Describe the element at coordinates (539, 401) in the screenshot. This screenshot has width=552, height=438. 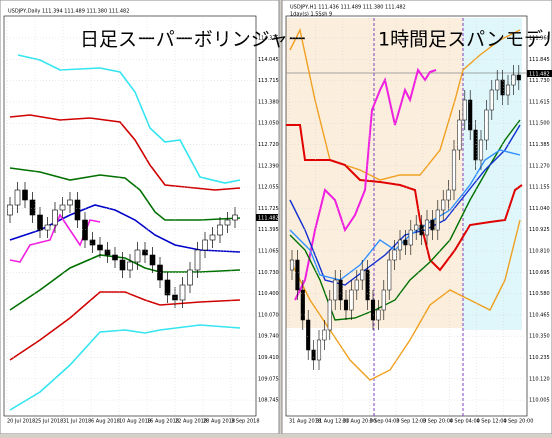
I see `y-tick-label: 110.005` at that location.